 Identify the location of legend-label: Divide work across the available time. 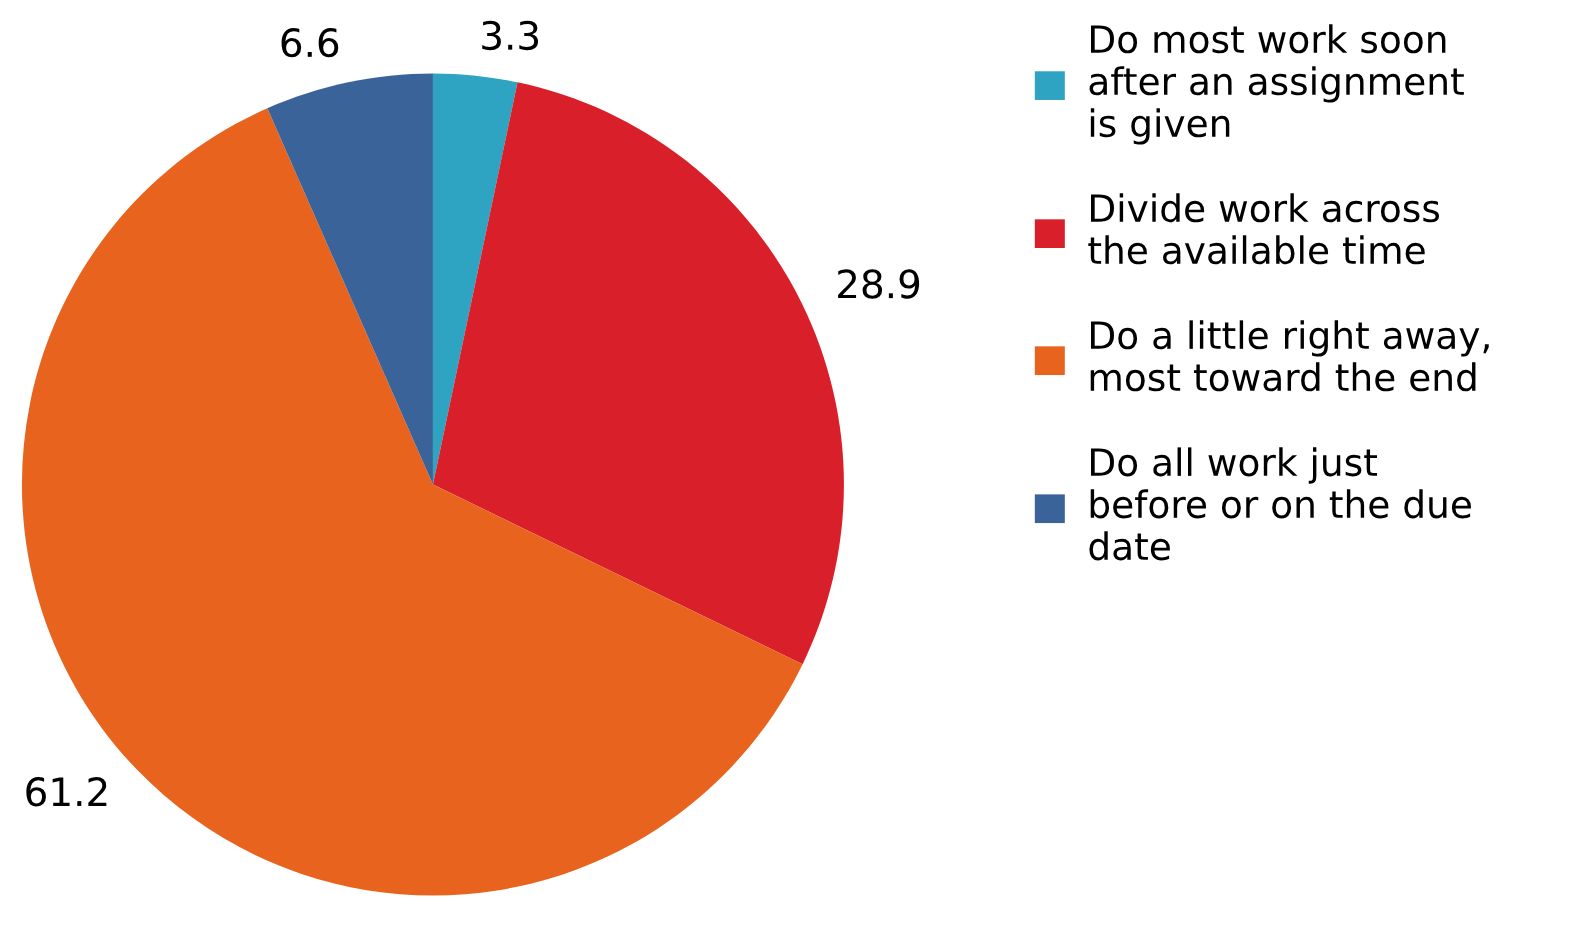
(1264, 229).